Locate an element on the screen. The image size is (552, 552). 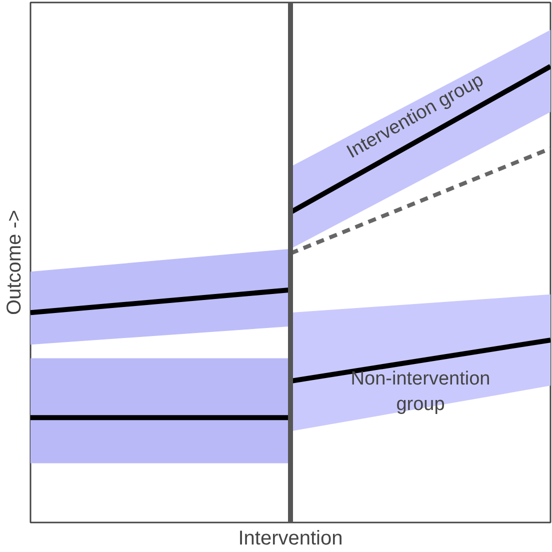
series-label: Non-intervention group is located at coordinates (420, 391).